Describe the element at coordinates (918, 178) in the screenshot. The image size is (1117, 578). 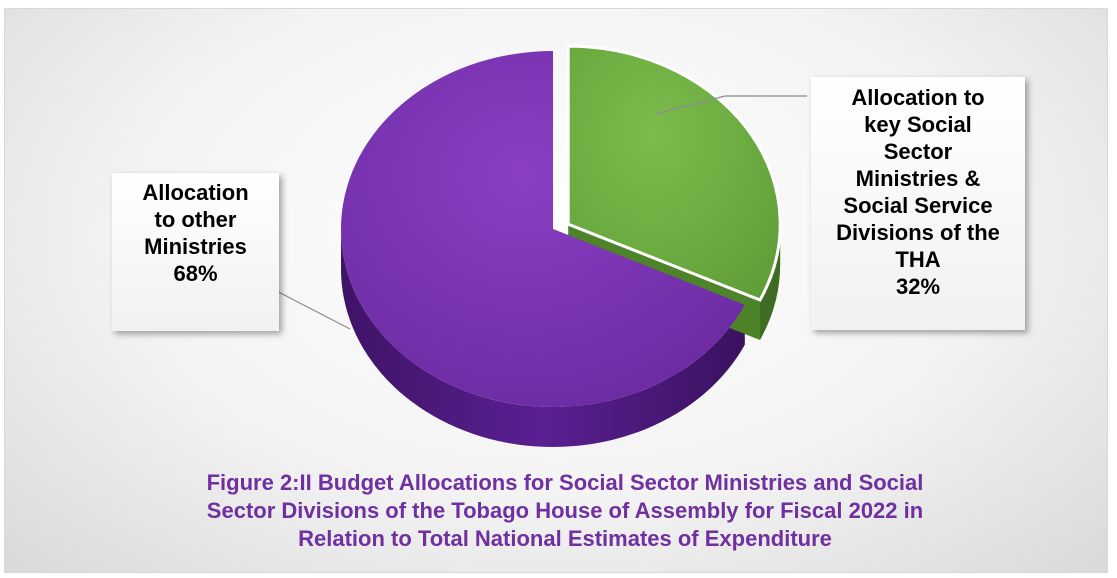
I see `label-line: Ministries &` at that location.